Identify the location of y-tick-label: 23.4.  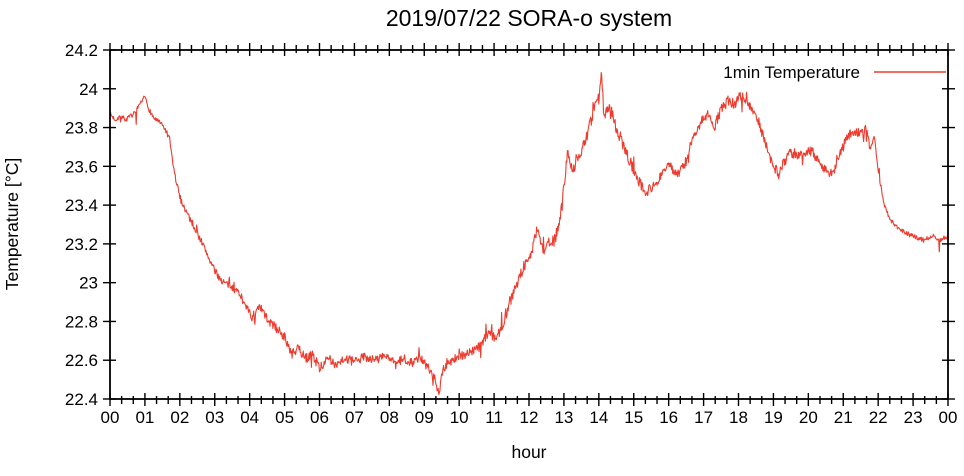
(81, 205).